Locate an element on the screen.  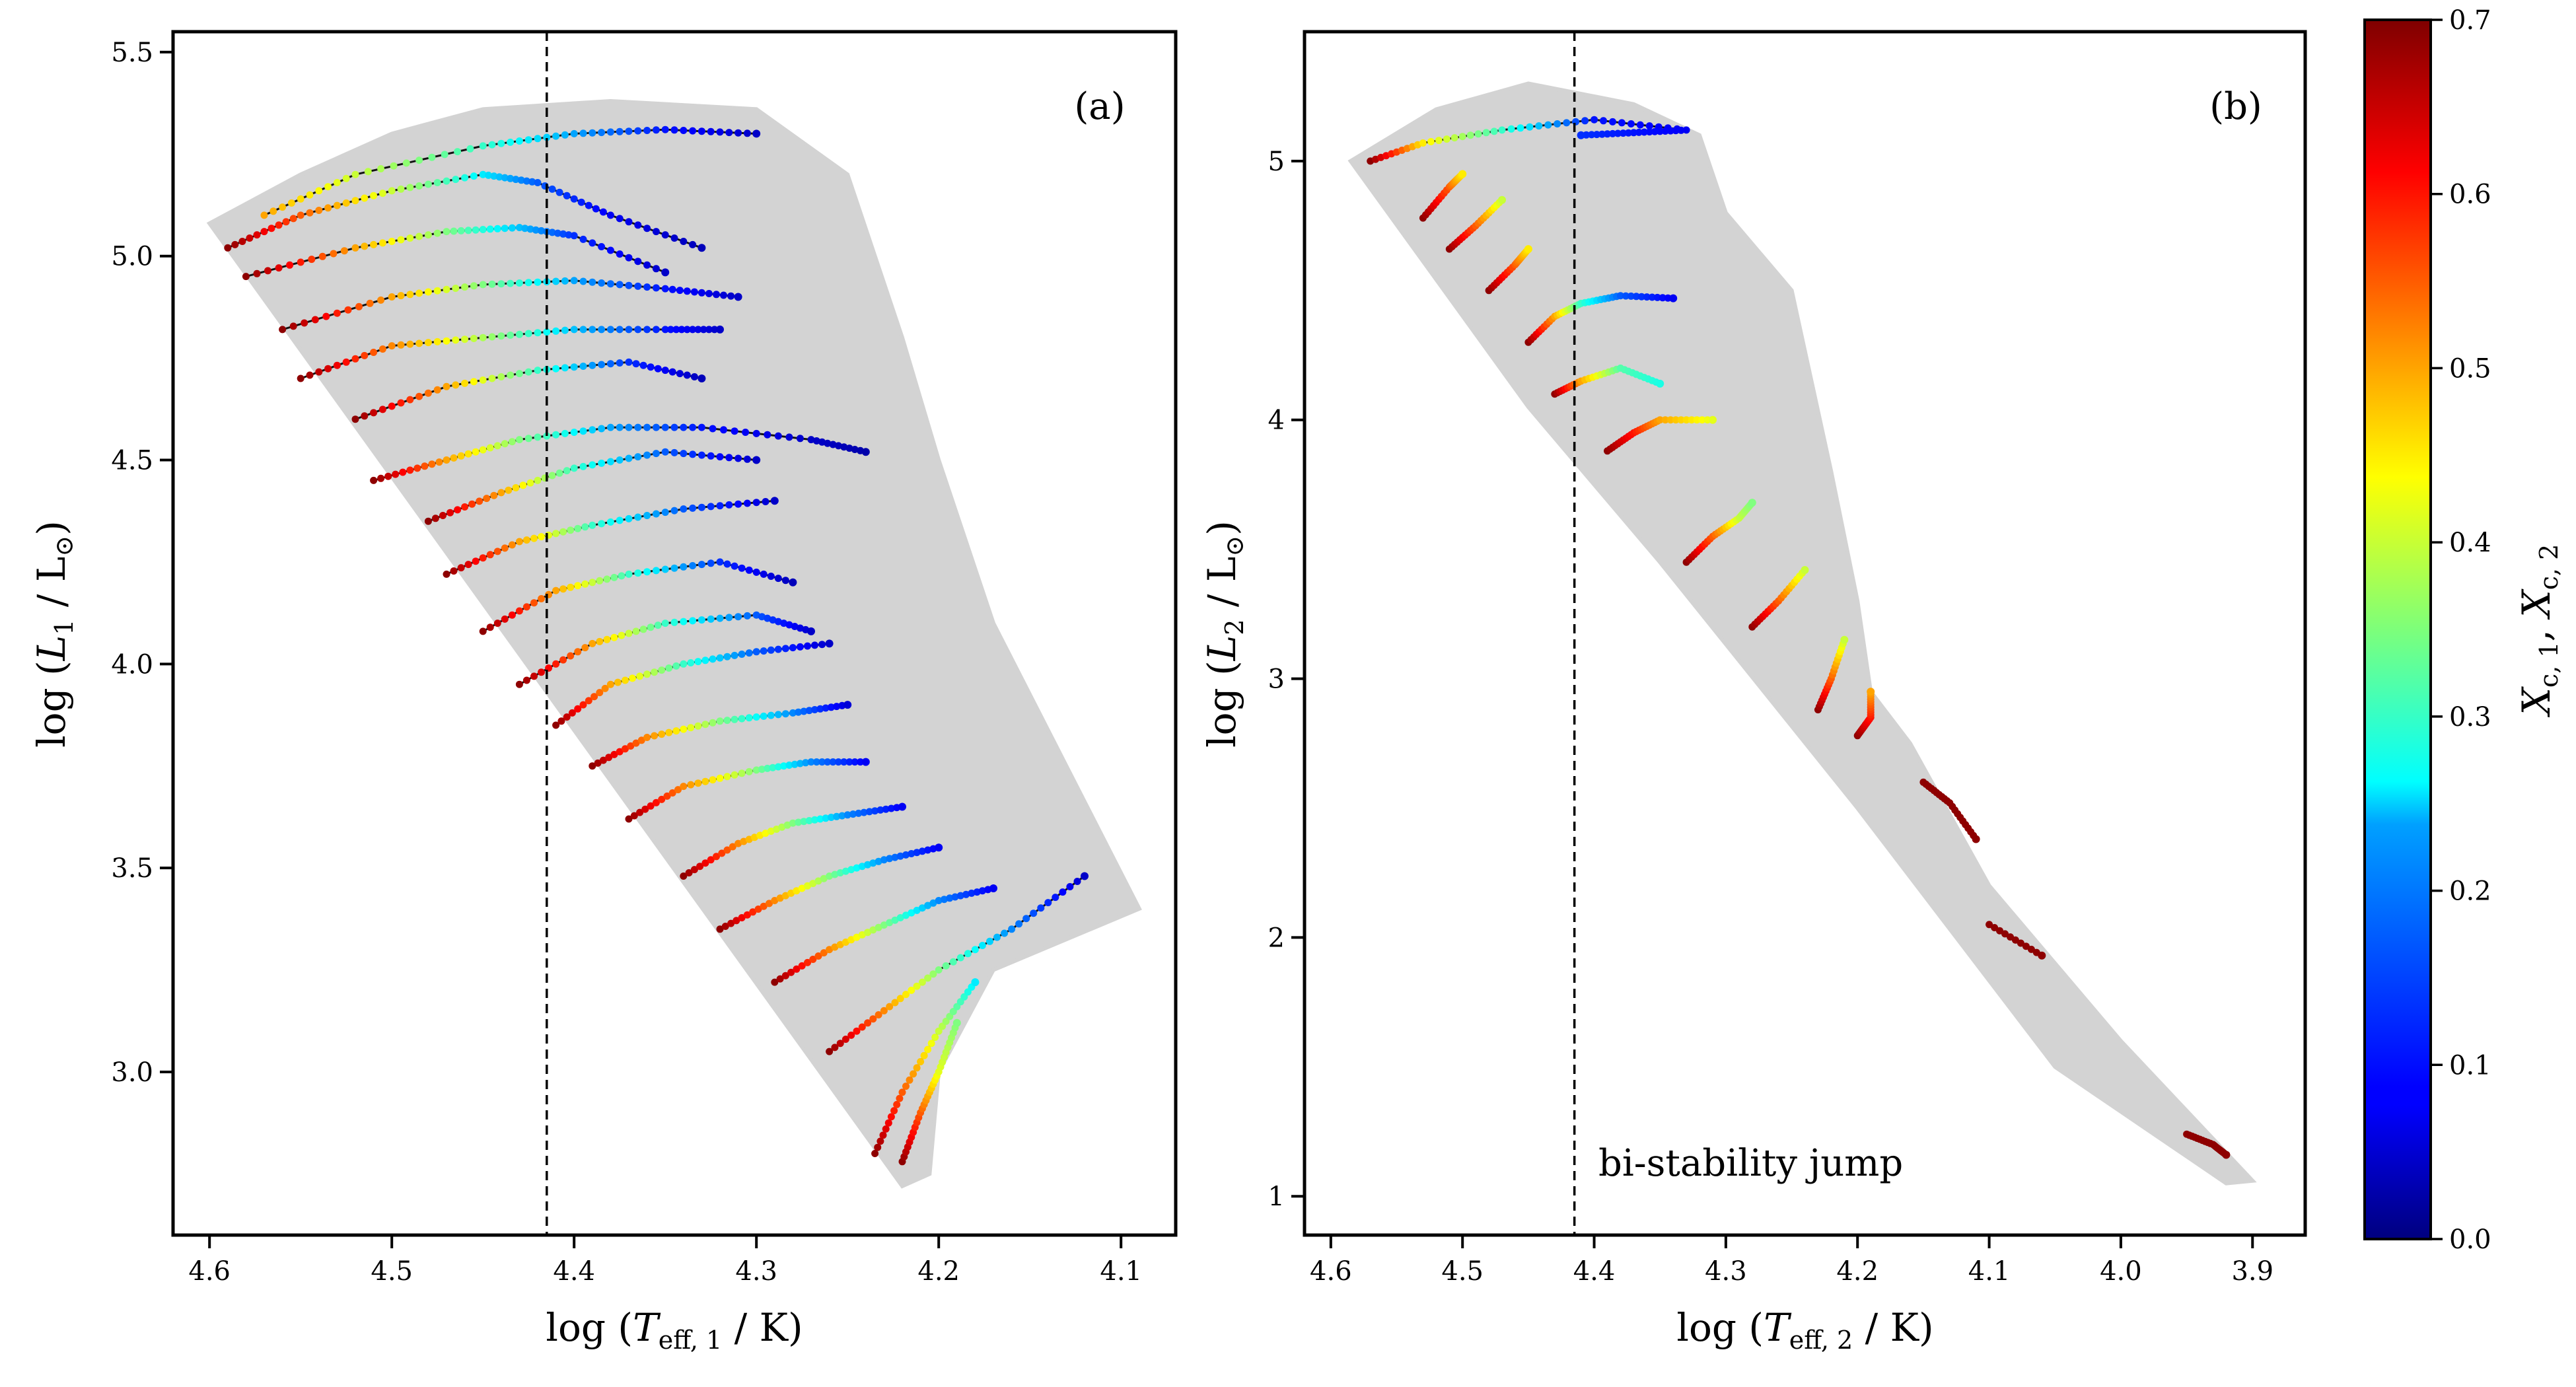
x-tick-label: 4.4 is located at coordinates (1595, 1271).